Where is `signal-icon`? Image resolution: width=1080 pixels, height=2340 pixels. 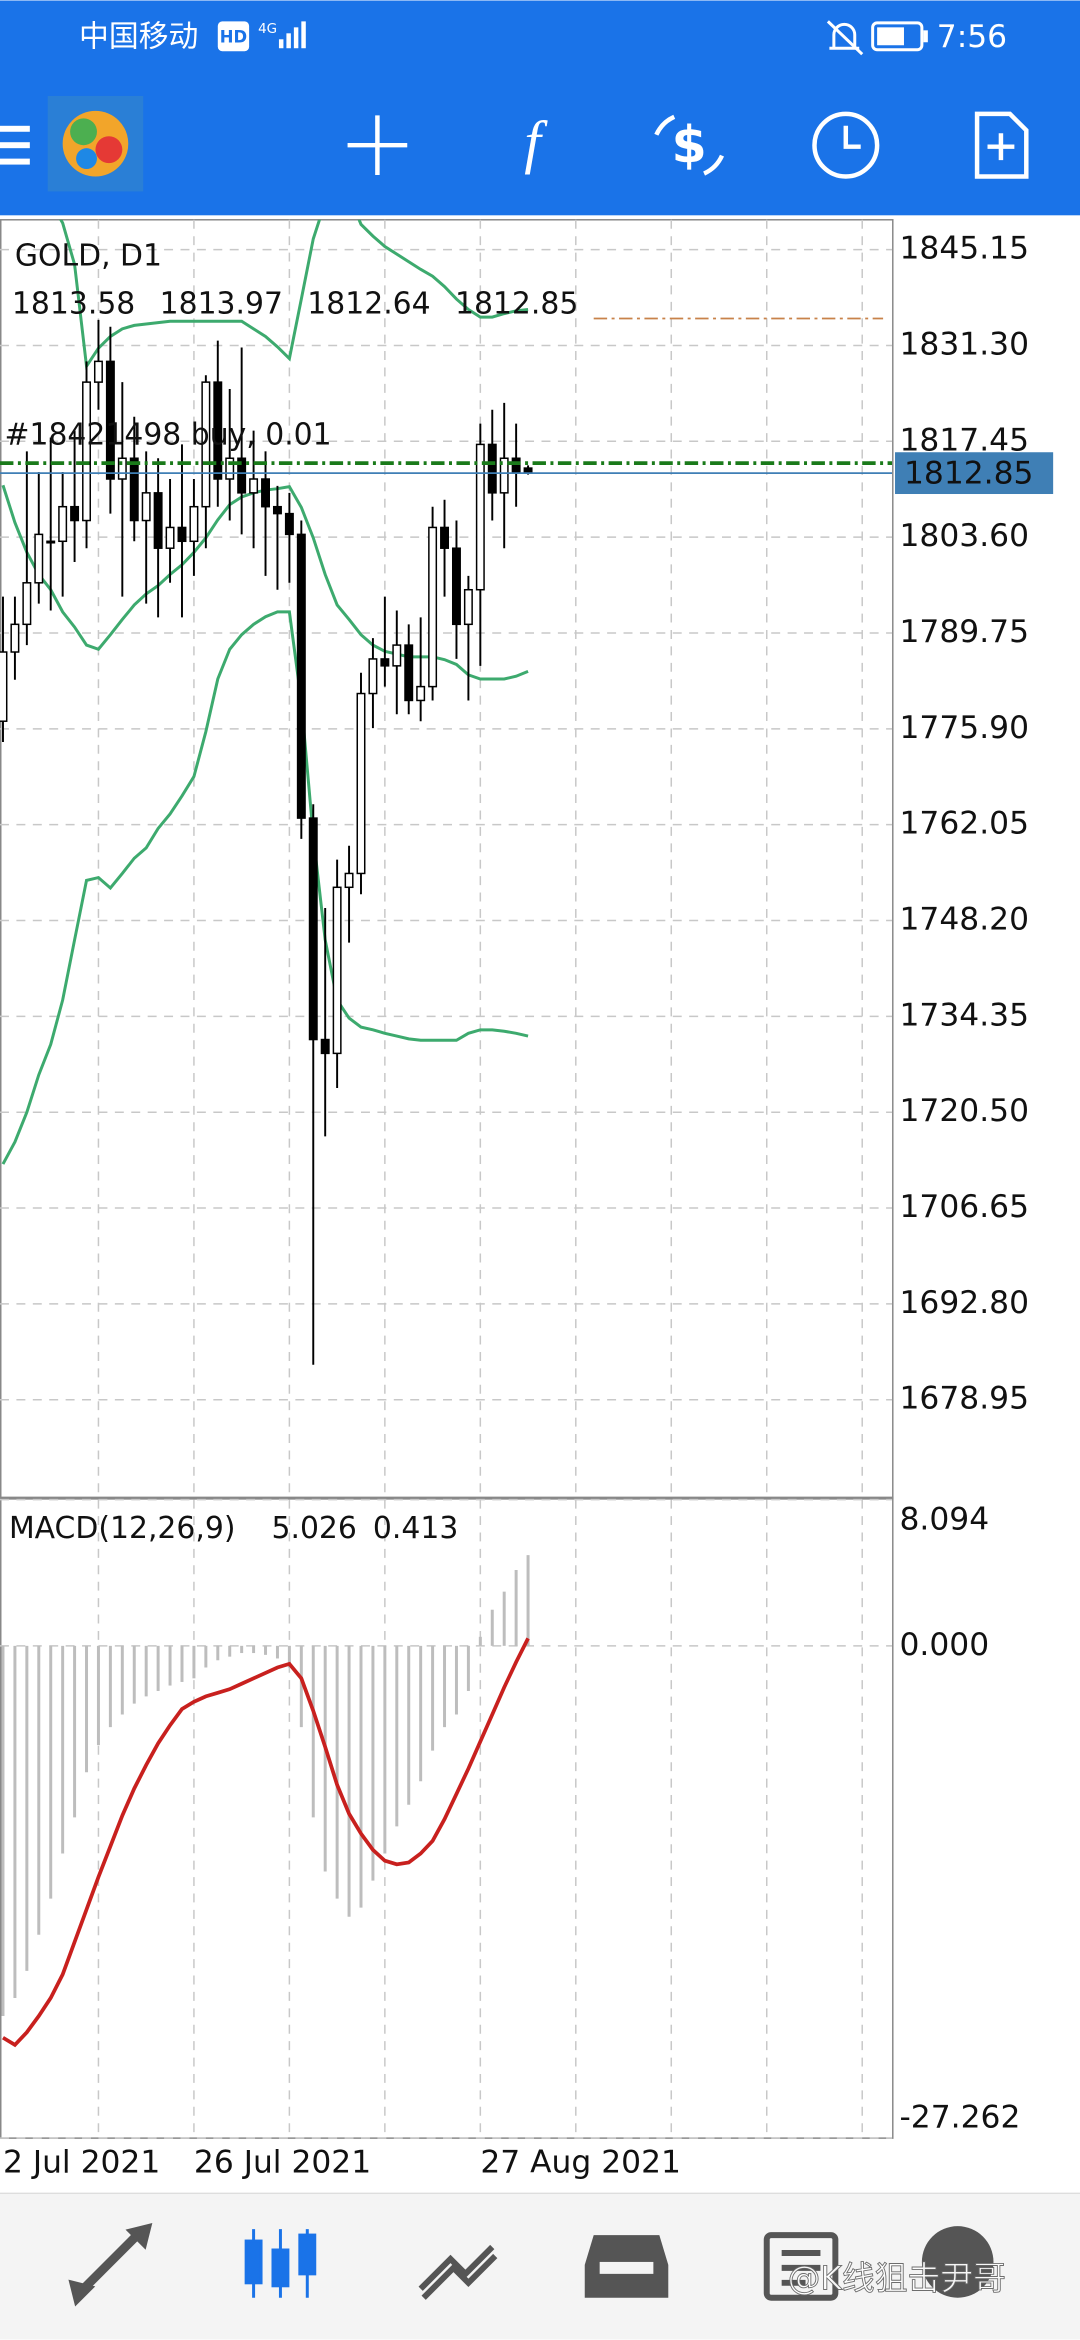
signal-icon is located at coordinates (292, 35).